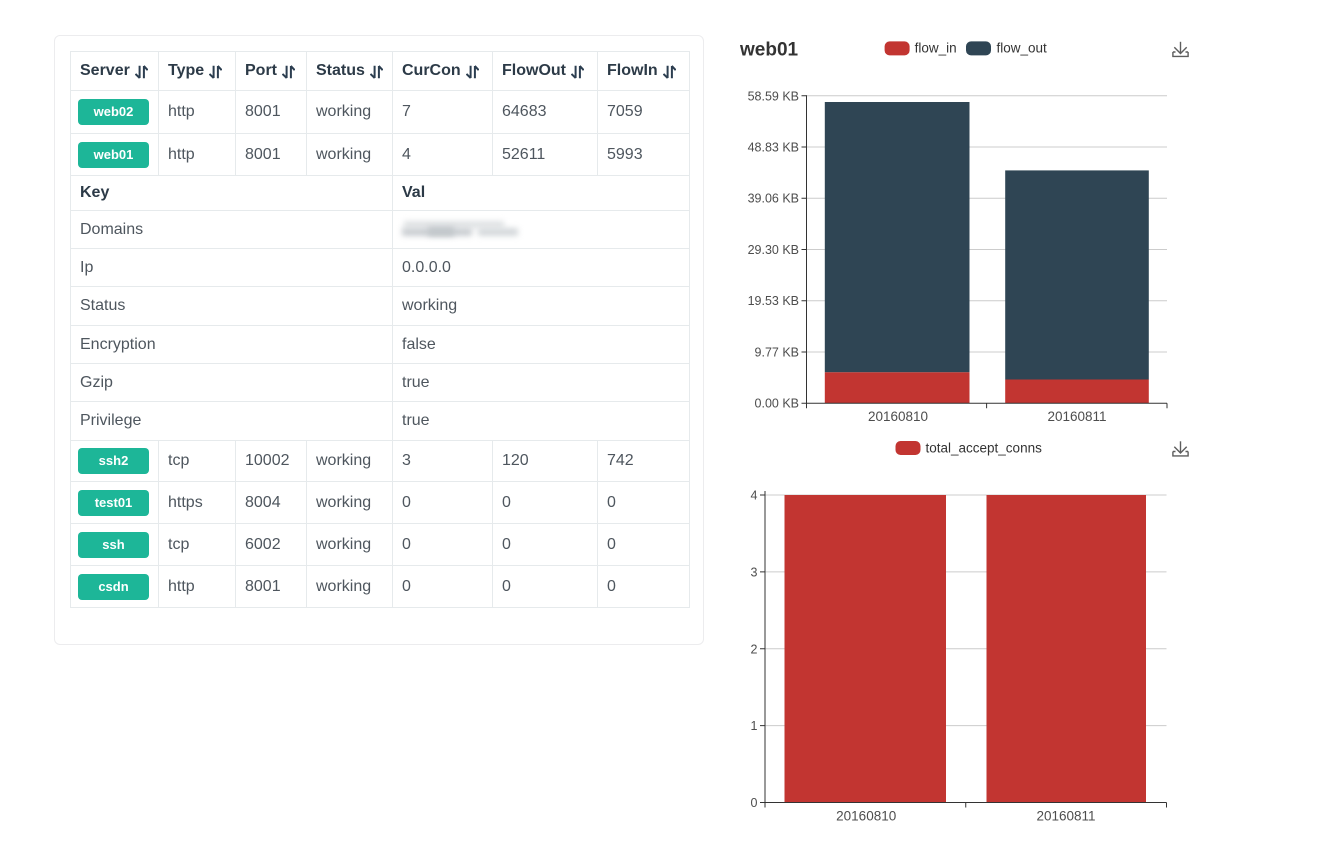 The image size is (1339, 860). What do you see at coordinates (773, 148) in the screenshot?
I see `svg-text: 48.83 KB` at bounding box center [773, 148].